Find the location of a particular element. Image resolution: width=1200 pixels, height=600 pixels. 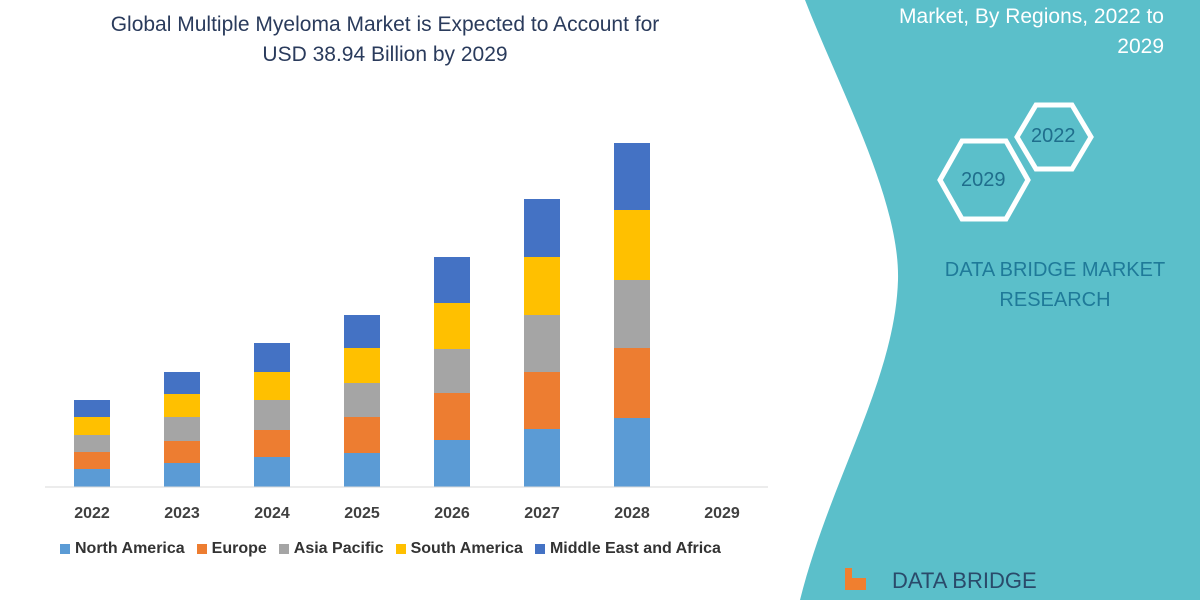

bar-2024-north-america is located at coordinates (272, 472).